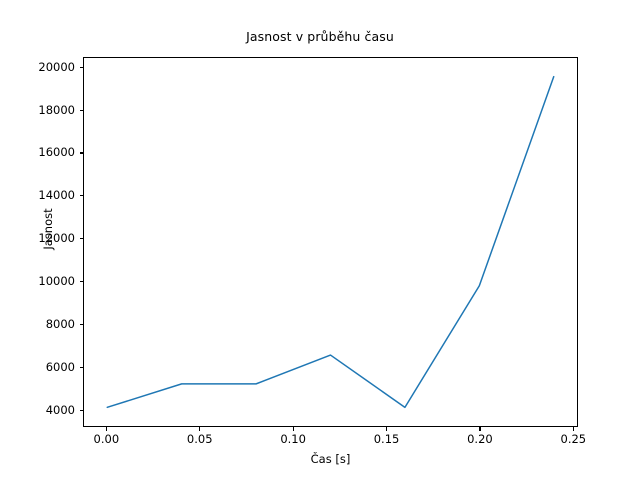 Image resolution: width=640 pixels, height=480 pixels. What do you see at coordinates (56, 281) in the screenshot?
I see `y-tick-label: 10000` at bounding box center [56, 281].